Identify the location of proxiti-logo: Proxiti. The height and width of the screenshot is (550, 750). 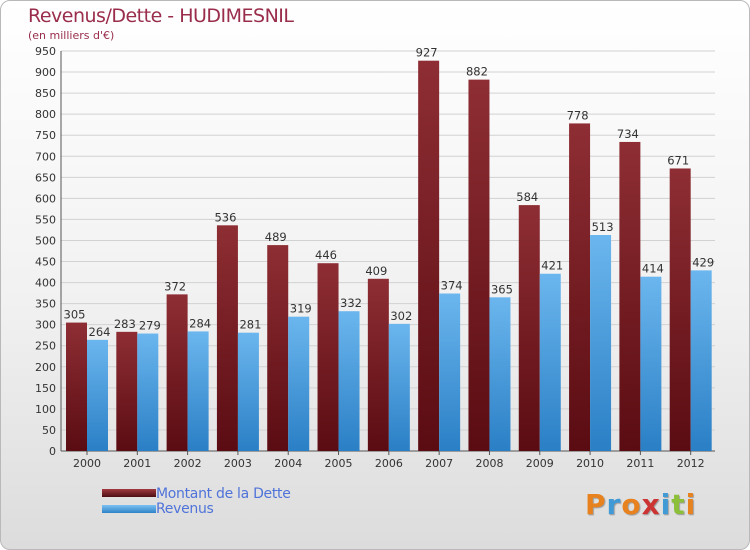
(640, 504).